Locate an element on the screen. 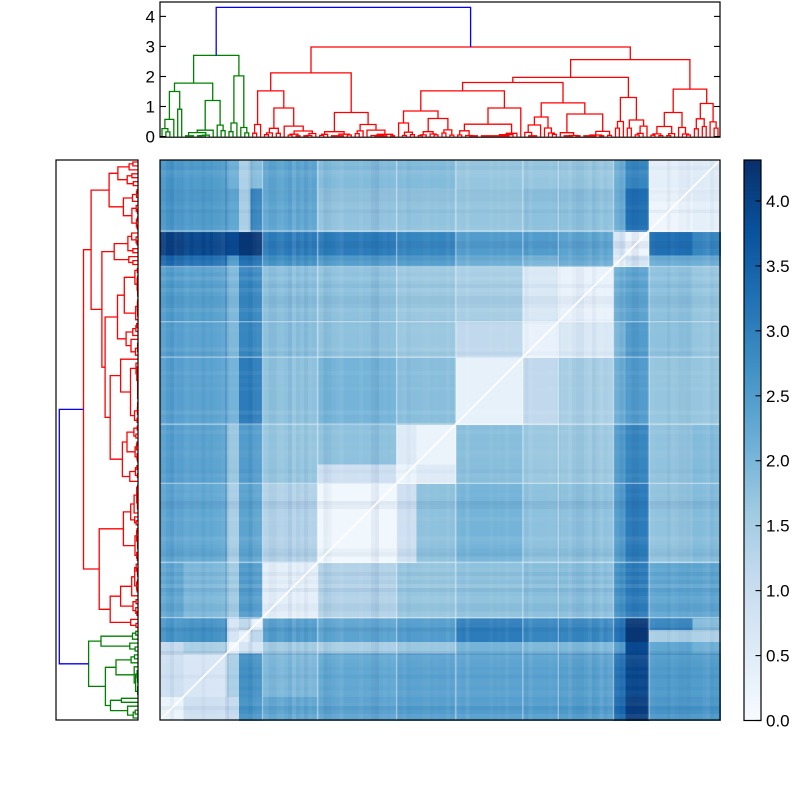 The width and height of the screenshot is (800, 800). svg-text: 2.5 is located at coordinates (778, 396).